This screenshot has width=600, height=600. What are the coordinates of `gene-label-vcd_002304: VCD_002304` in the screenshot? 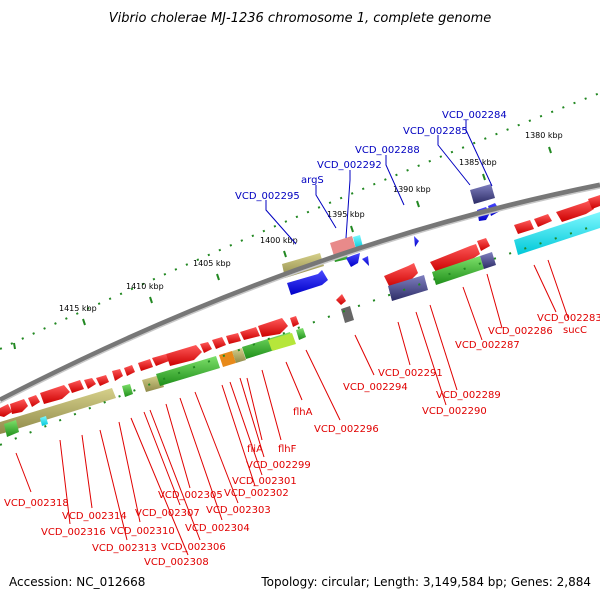 It's located at (217, 528).